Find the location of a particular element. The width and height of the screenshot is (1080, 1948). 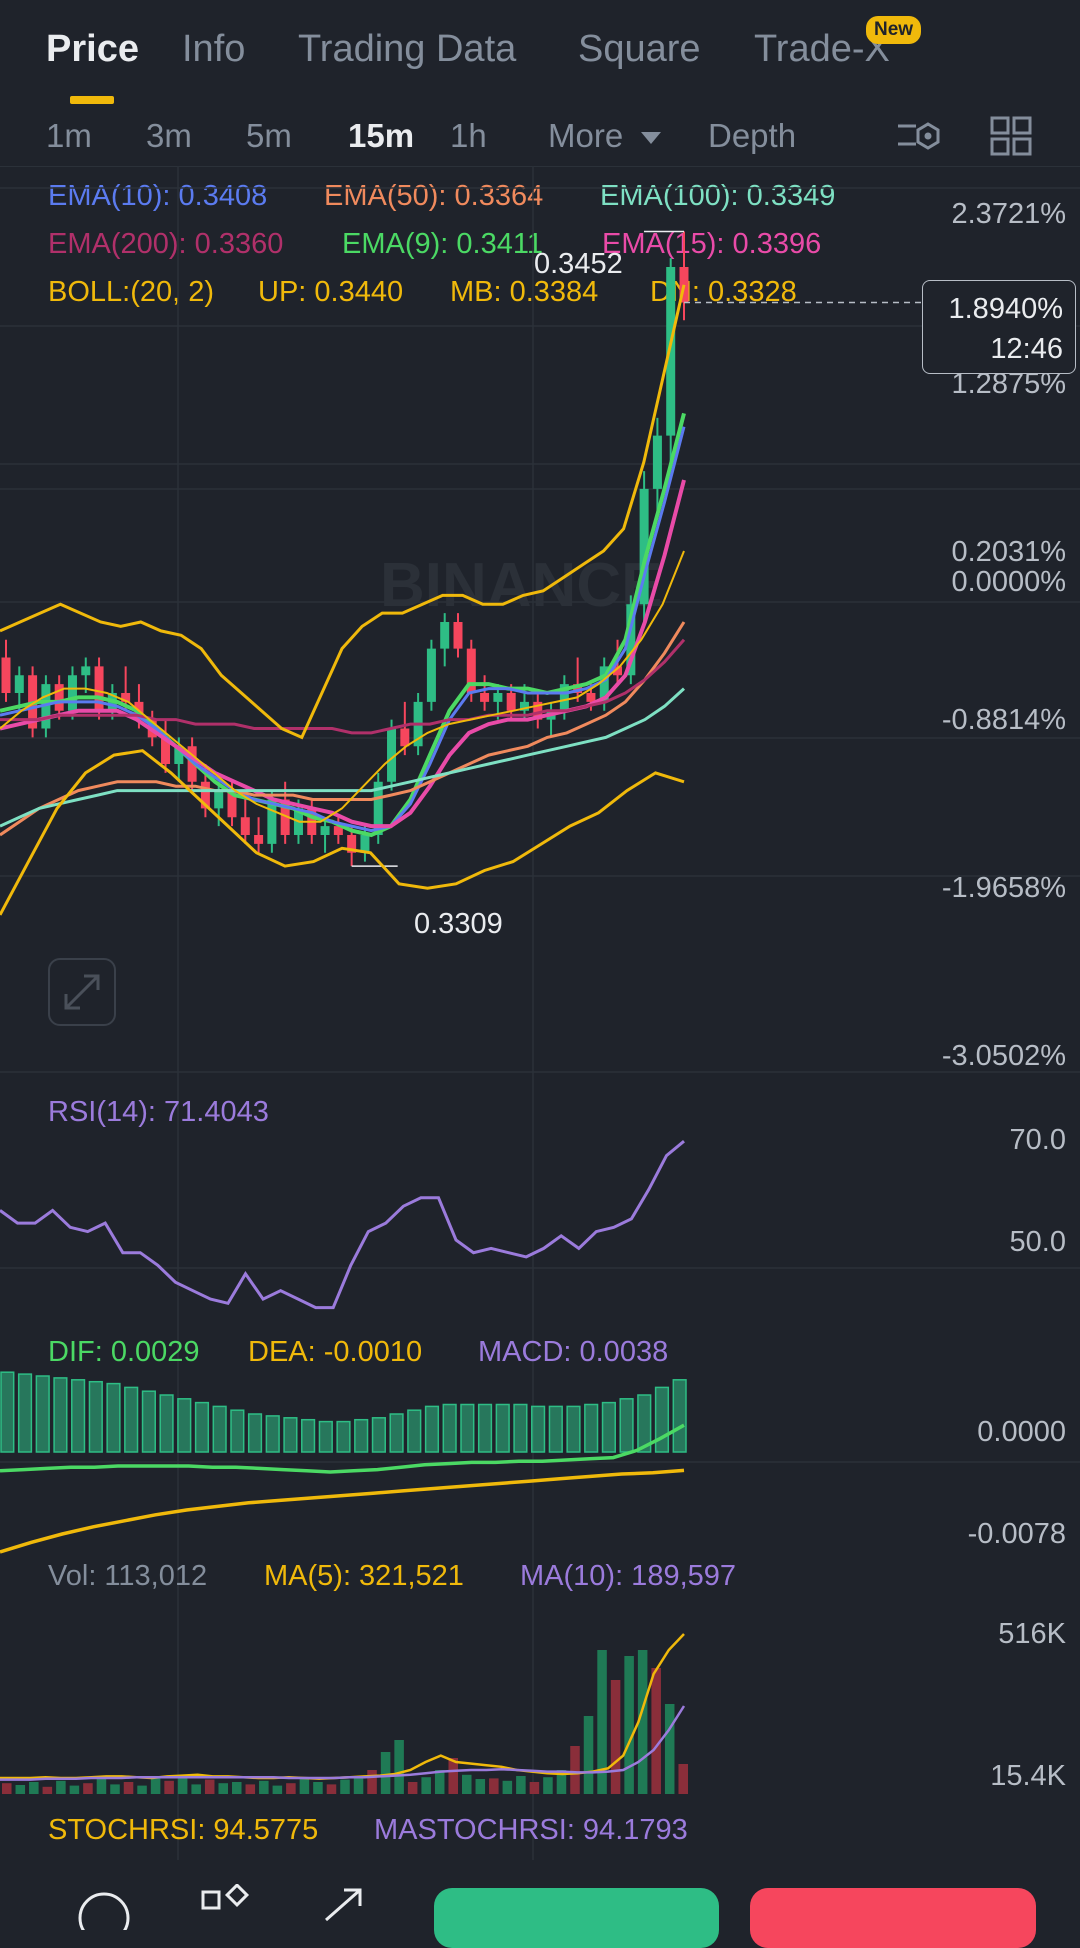

tab-trading-data: Trading Data is located at coordinates (407, 49).